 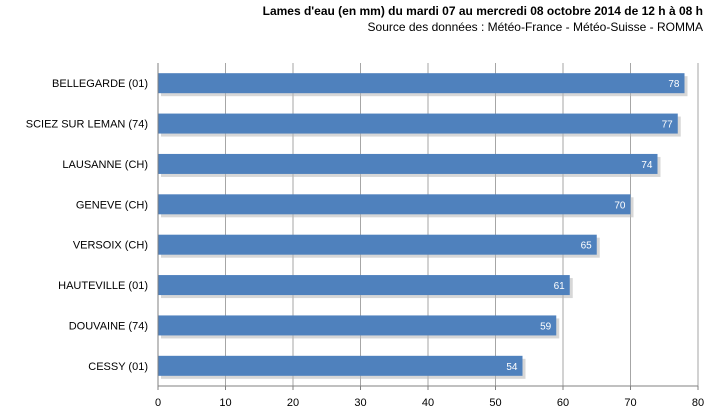 What do you see at coordinates (105, 165) in the screenshot?
I see `category-label: LAUSANNE (CH)` at bounding box center [105, 165].